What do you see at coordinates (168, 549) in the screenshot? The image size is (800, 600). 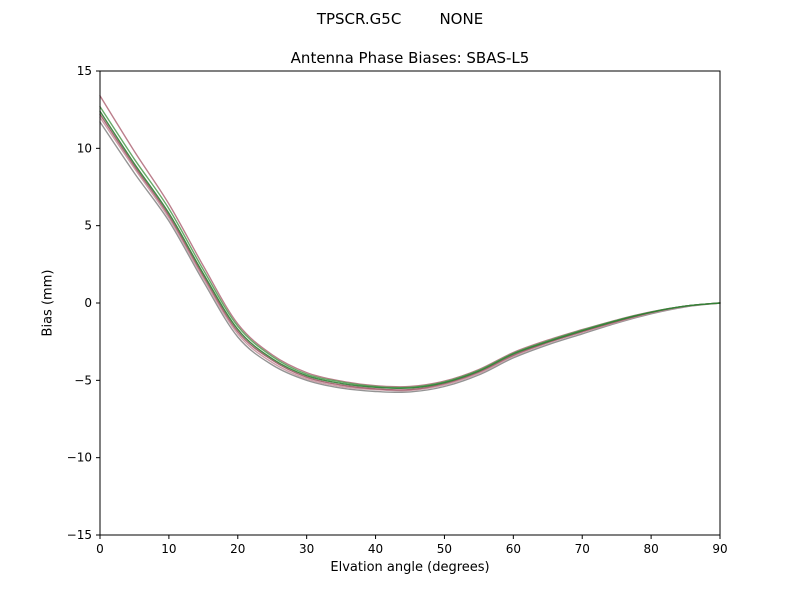 I see `x-tick-label: 10` at bounding box center [168, 549].